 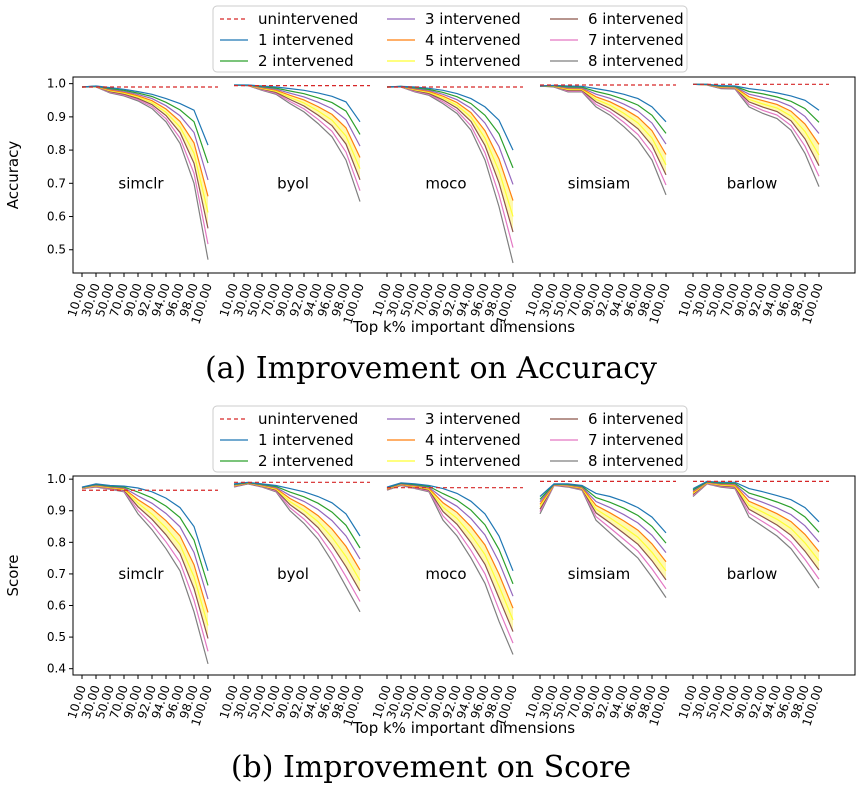 I want to click on series-line-2-intervened, so click(x=297, y=515).